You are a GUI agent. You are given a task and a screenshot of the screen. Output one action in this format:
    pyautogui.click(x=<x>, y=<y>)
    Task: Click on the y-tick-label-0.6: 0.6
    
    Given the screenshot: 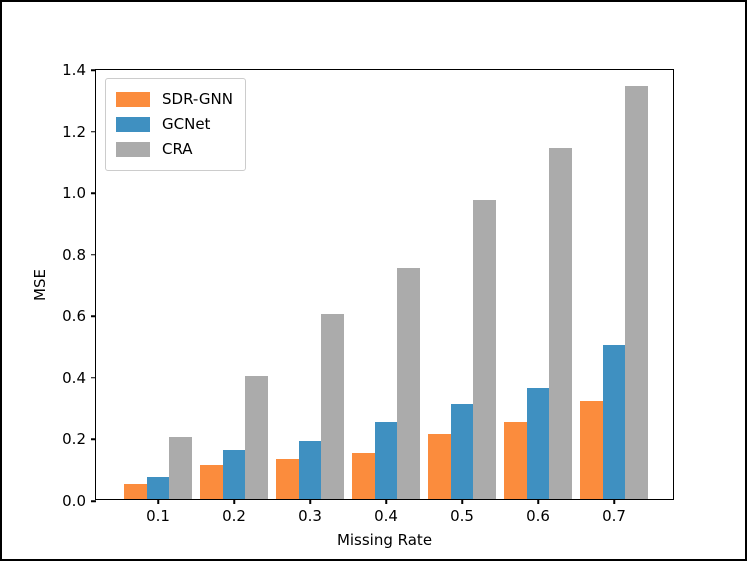 What is the action you would take?
    pyautogui.click(x=74, y=316)
    